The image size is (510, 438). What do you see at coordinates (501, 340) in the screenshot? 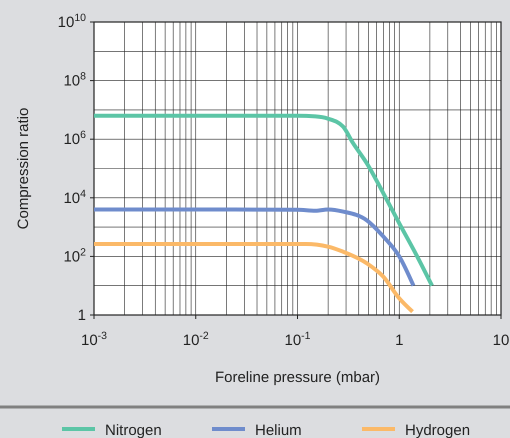
I see `x-tick-label: 10` at bounding box center [501, 340].